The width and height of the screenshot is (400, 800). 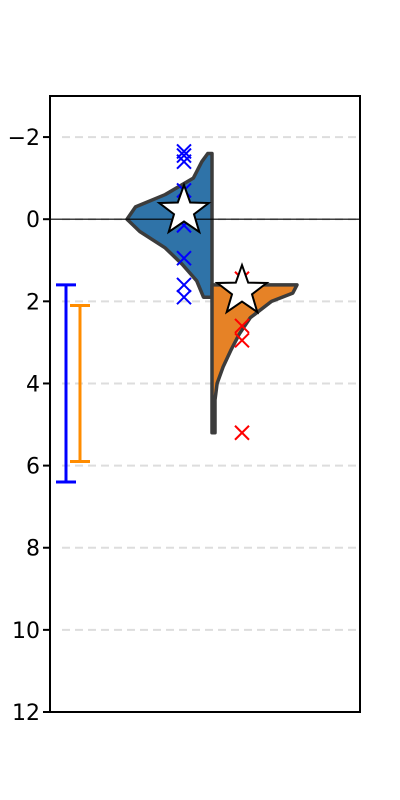 I want to click on violin-left, so click(x=169, y=225).